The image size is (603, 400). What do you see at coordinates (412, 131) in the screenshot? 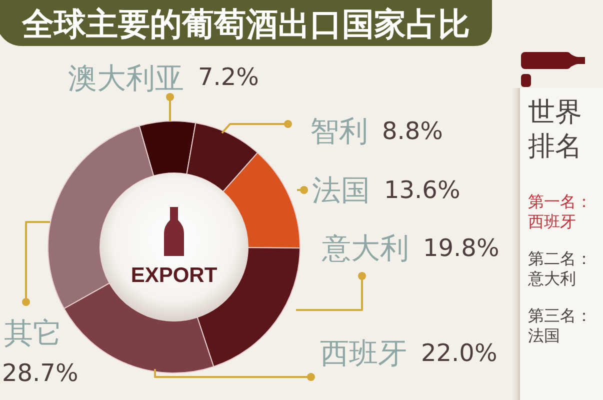
I see `data-label: 8.8%` at bounding box center [412, 131].